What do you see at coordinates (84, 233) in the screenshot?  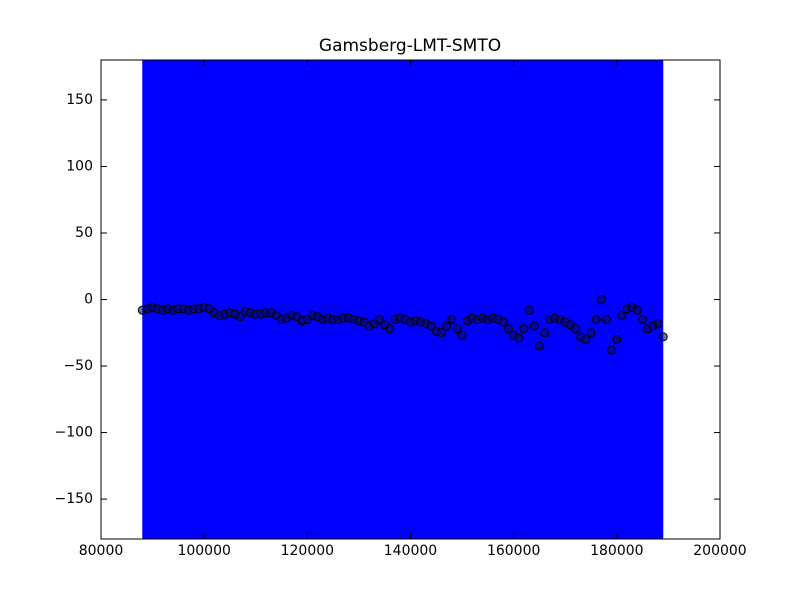 I see `y-tick-label: 50` at bounding box center [84, 233].